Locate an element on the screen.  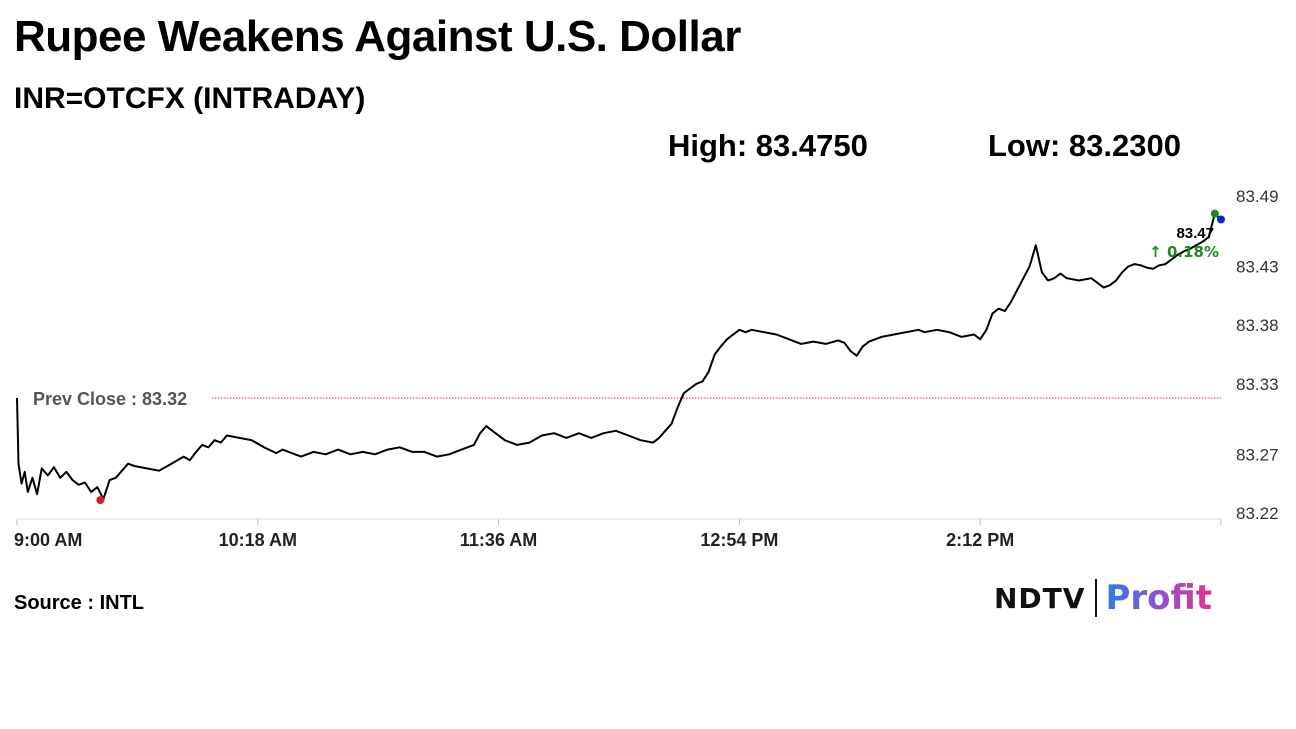
x-tick-label: 10:18 AM is located at coordinates (258, 540).